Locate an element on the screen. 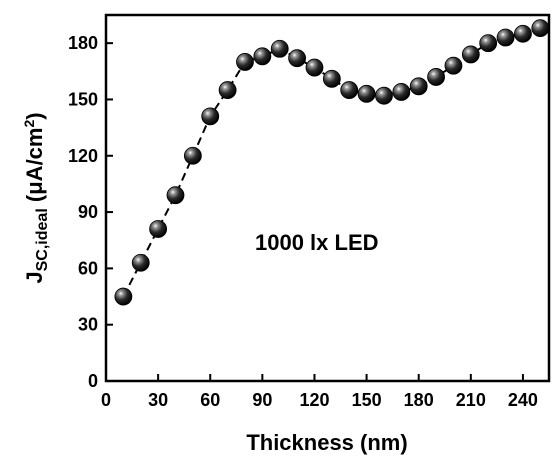 This screenshot has height=460, width=555. y-axis-title-close: ) is located at coordinates (34, 115).